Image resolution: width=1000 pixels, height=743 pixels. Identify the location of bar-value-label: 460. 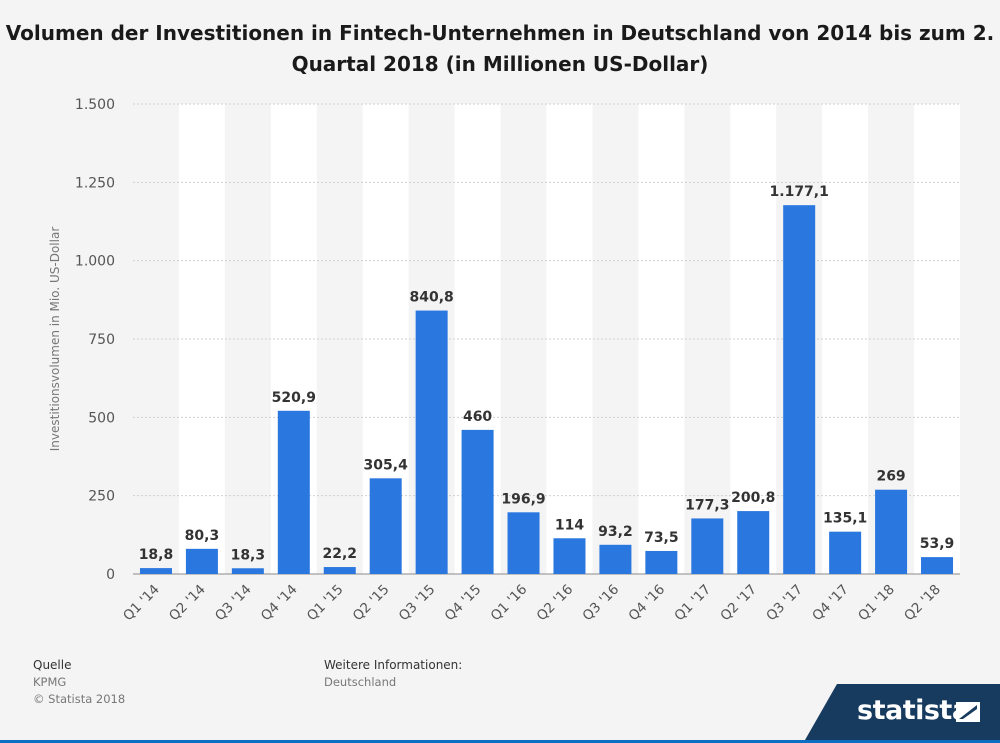
(477, 417).